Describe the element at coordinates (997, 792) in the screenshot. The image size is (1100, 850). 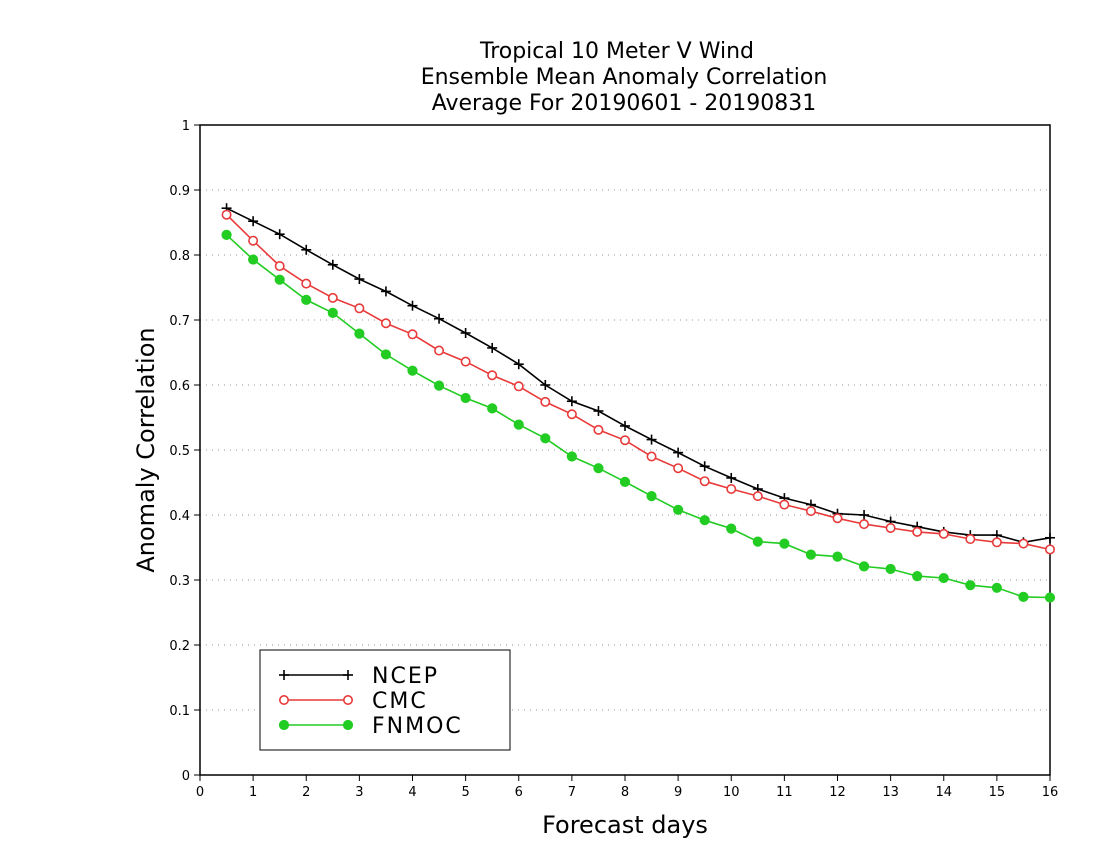
I see `x-tick-label: 15` at that location.